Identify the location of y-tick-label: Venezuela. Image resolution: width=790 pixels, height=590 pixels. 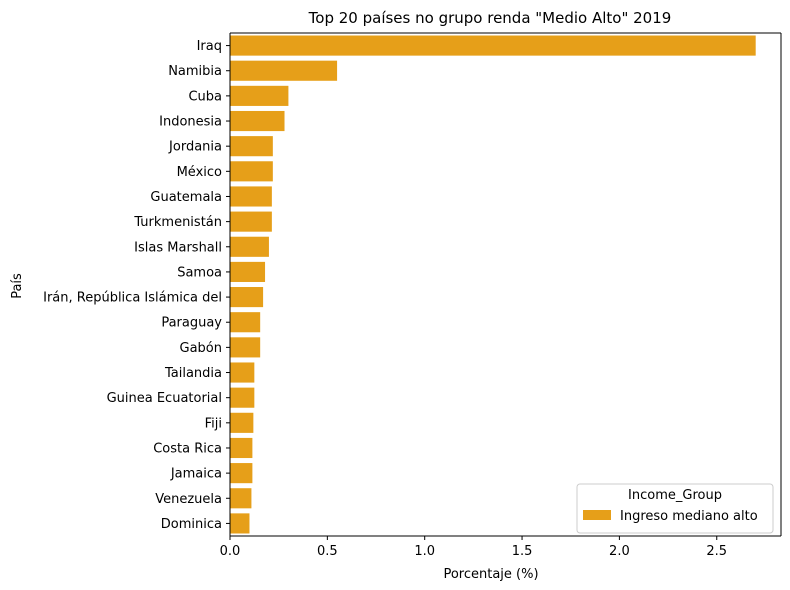
(188, 499).